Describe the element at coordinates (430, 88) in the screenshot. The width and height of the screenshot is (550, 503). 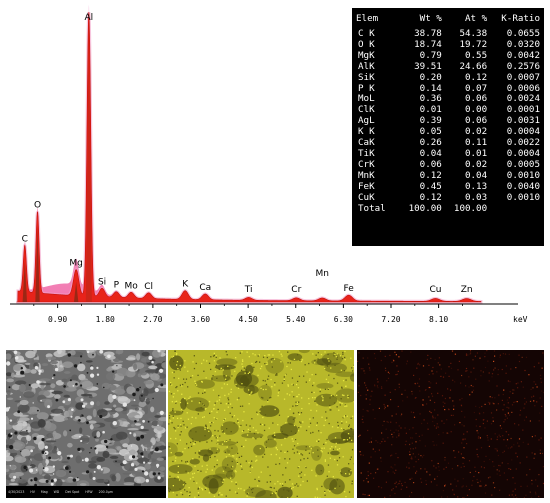
I see `cell-wt: 0.14` at that location.